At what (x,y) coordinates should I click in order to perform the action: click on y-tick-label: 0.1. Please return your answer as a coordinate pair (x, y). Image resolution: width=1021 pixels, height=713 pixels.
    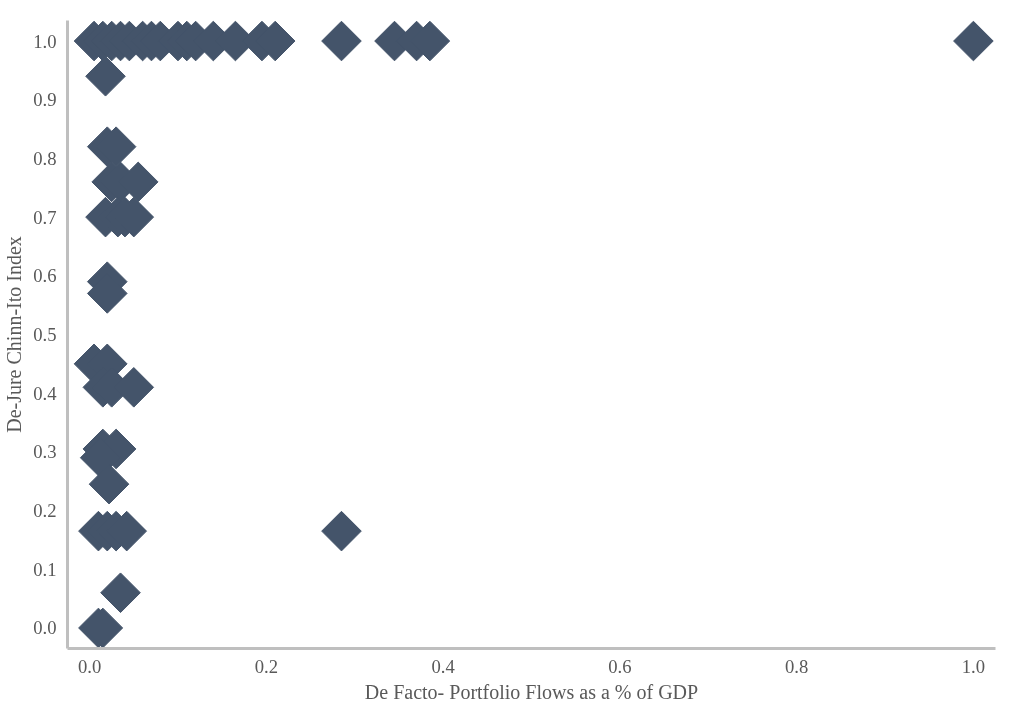
    Looking at the image, I should click on (45, 569).